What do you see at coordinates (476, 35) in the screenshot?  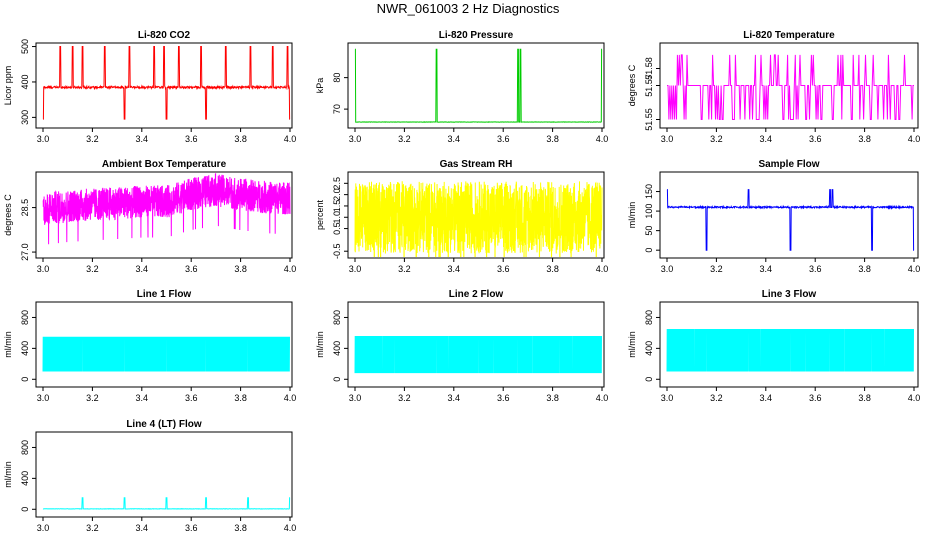 I see `plot-title: Li-820 Pressure` at bounding box center [476, 35].